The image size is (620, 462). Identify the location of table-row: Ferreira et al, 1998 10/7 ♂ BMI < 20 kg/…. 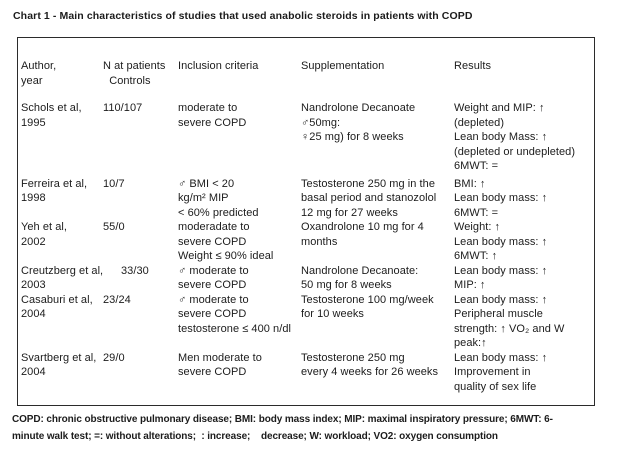
(306, 199).